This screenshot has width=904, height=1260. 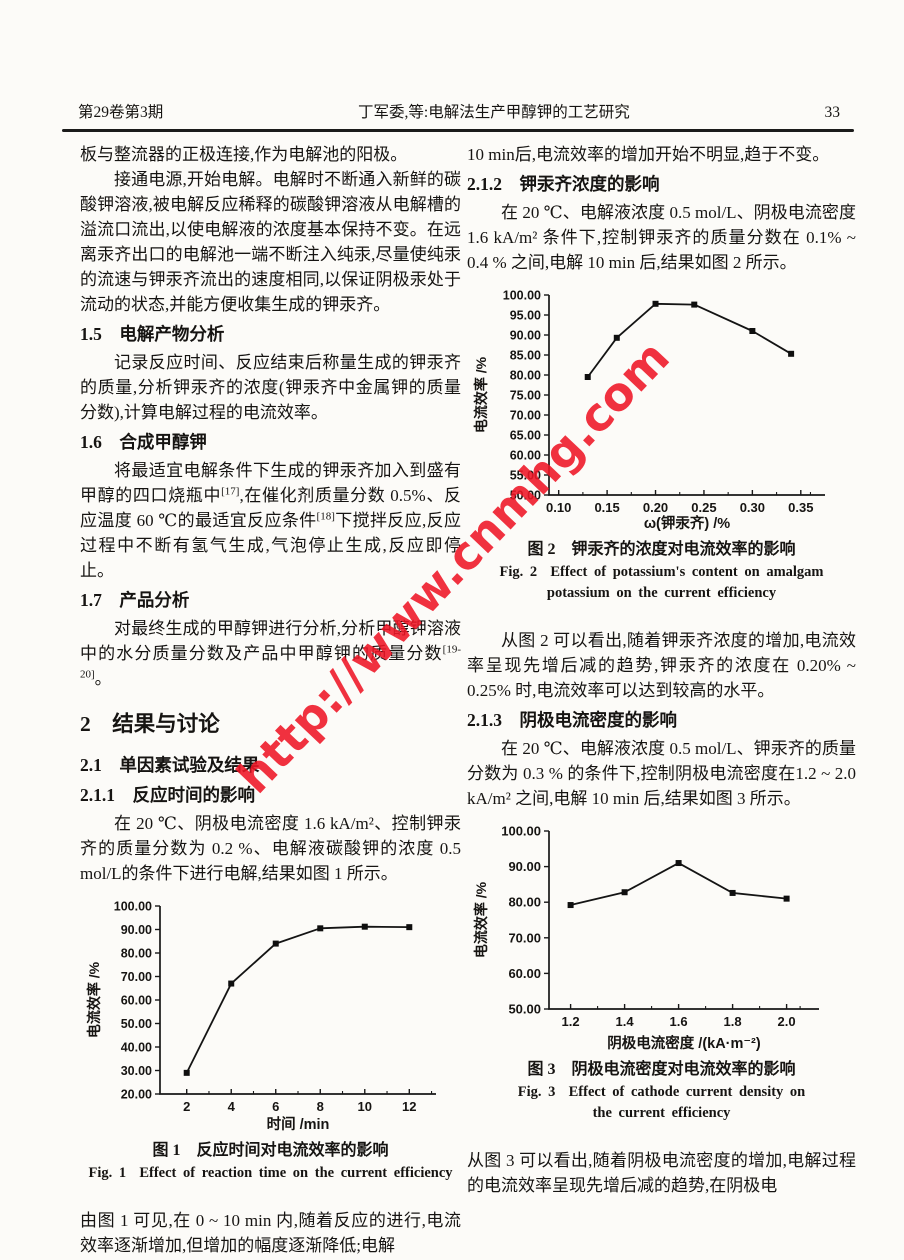 I want to click on svg-text: 10, so click(x=365, y=1106).